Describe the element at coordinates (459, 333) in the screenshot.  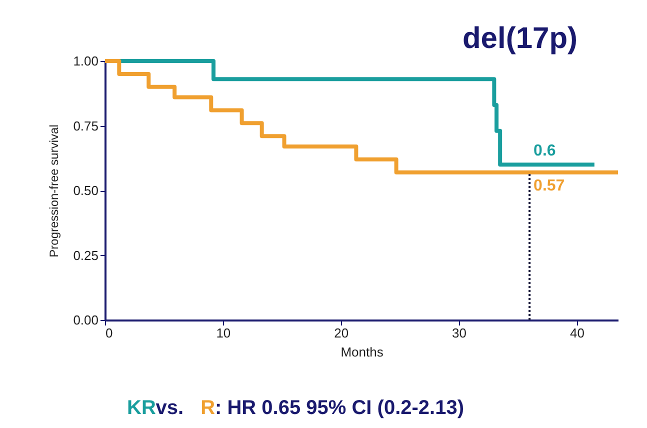
I see `x-tick-label: 30` at that location.